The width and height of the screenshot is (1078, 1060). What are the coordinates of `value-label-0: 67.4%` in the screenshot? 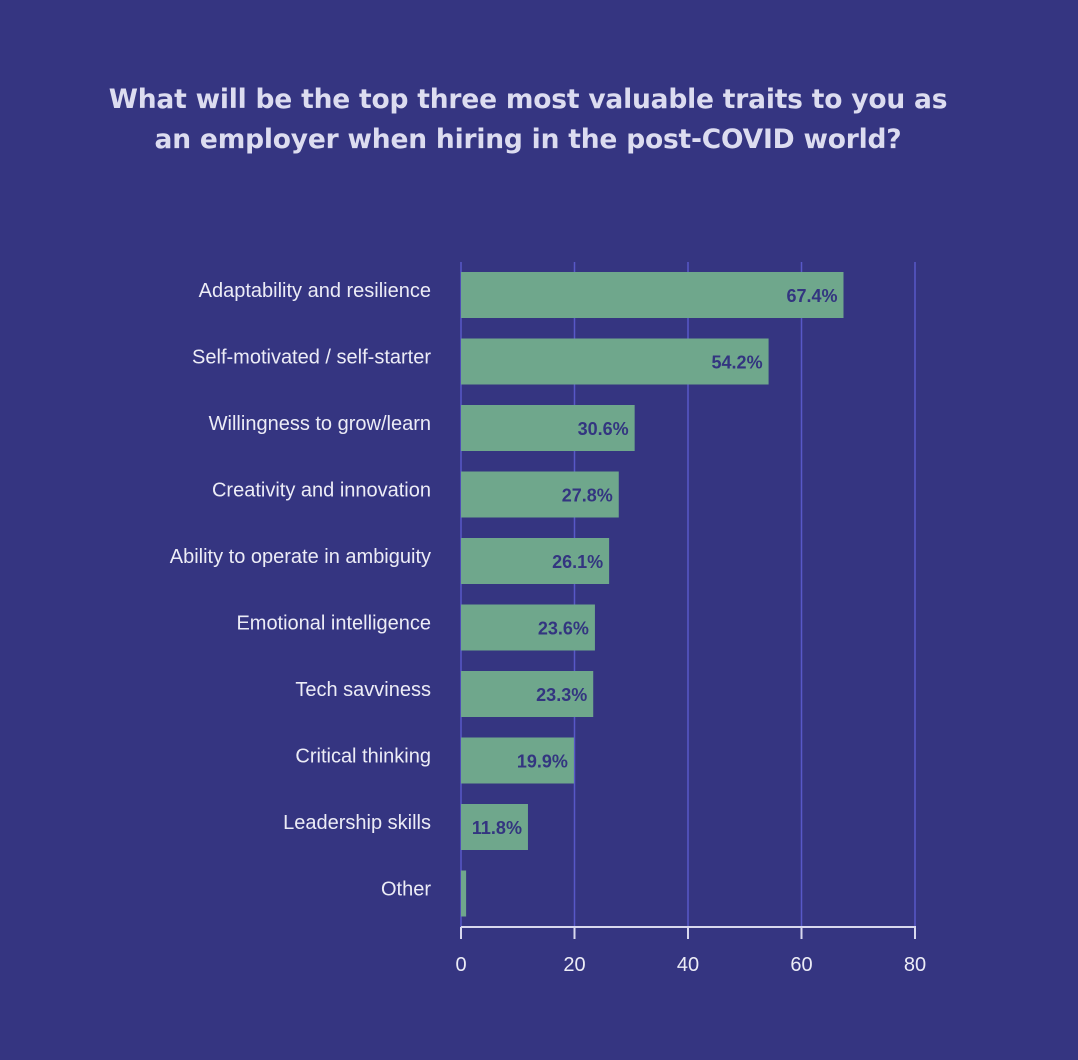 It's located at (811, 296).